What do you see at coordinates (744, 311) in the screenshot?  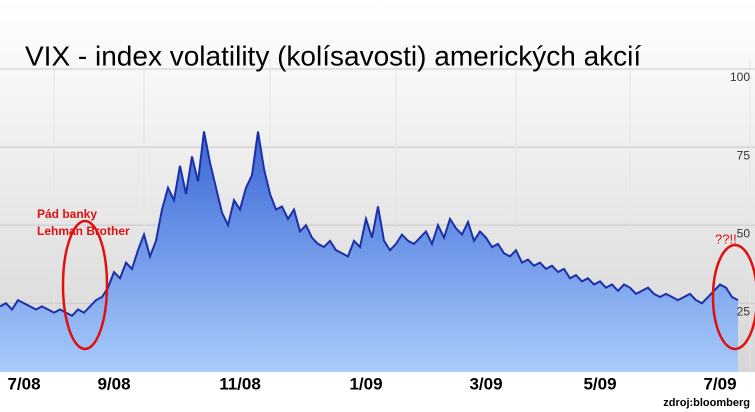 I see `y-tick-label: 25` at bounding box center [744, 311].